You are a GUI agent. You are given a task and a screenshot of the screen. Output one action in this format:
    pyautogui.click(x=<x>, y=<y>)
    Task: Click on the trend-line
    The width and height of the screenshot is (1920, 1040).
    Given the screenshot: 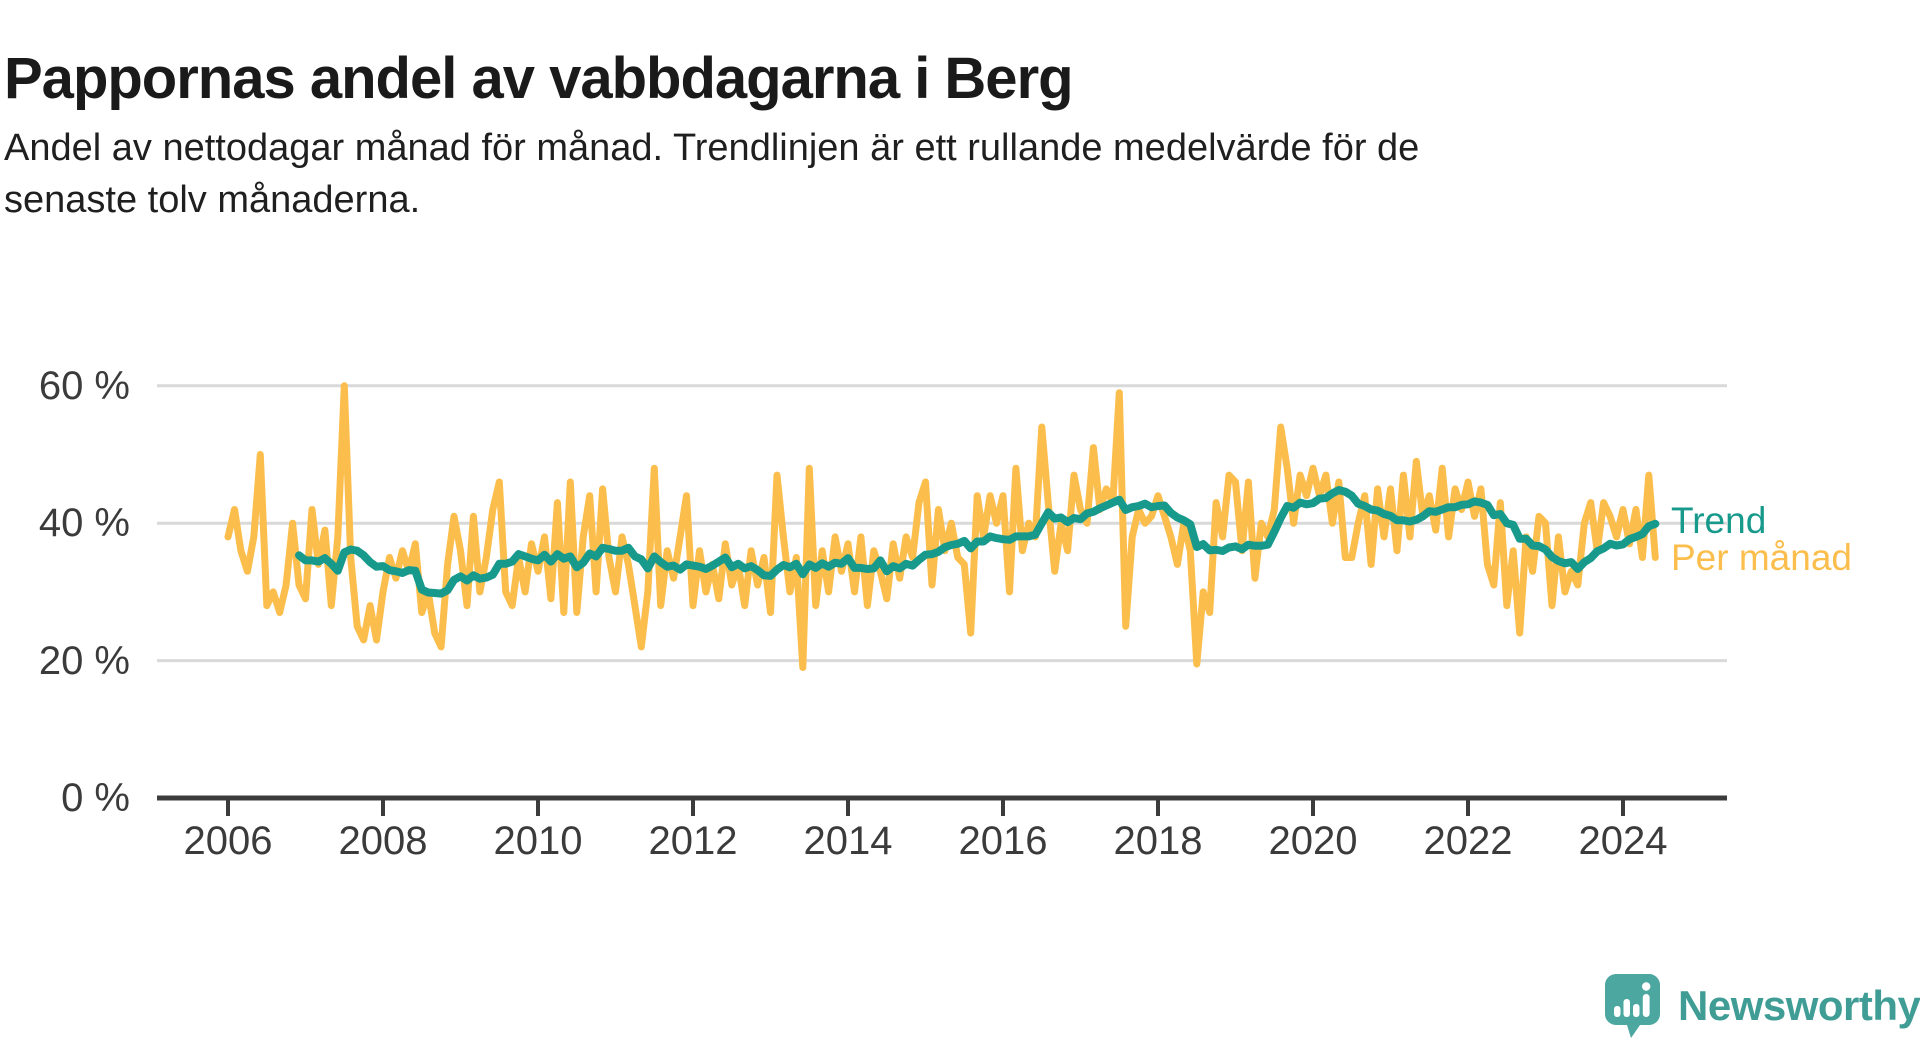 What is the action you would take?
    pyautogui.click(x=977, y=542)
    